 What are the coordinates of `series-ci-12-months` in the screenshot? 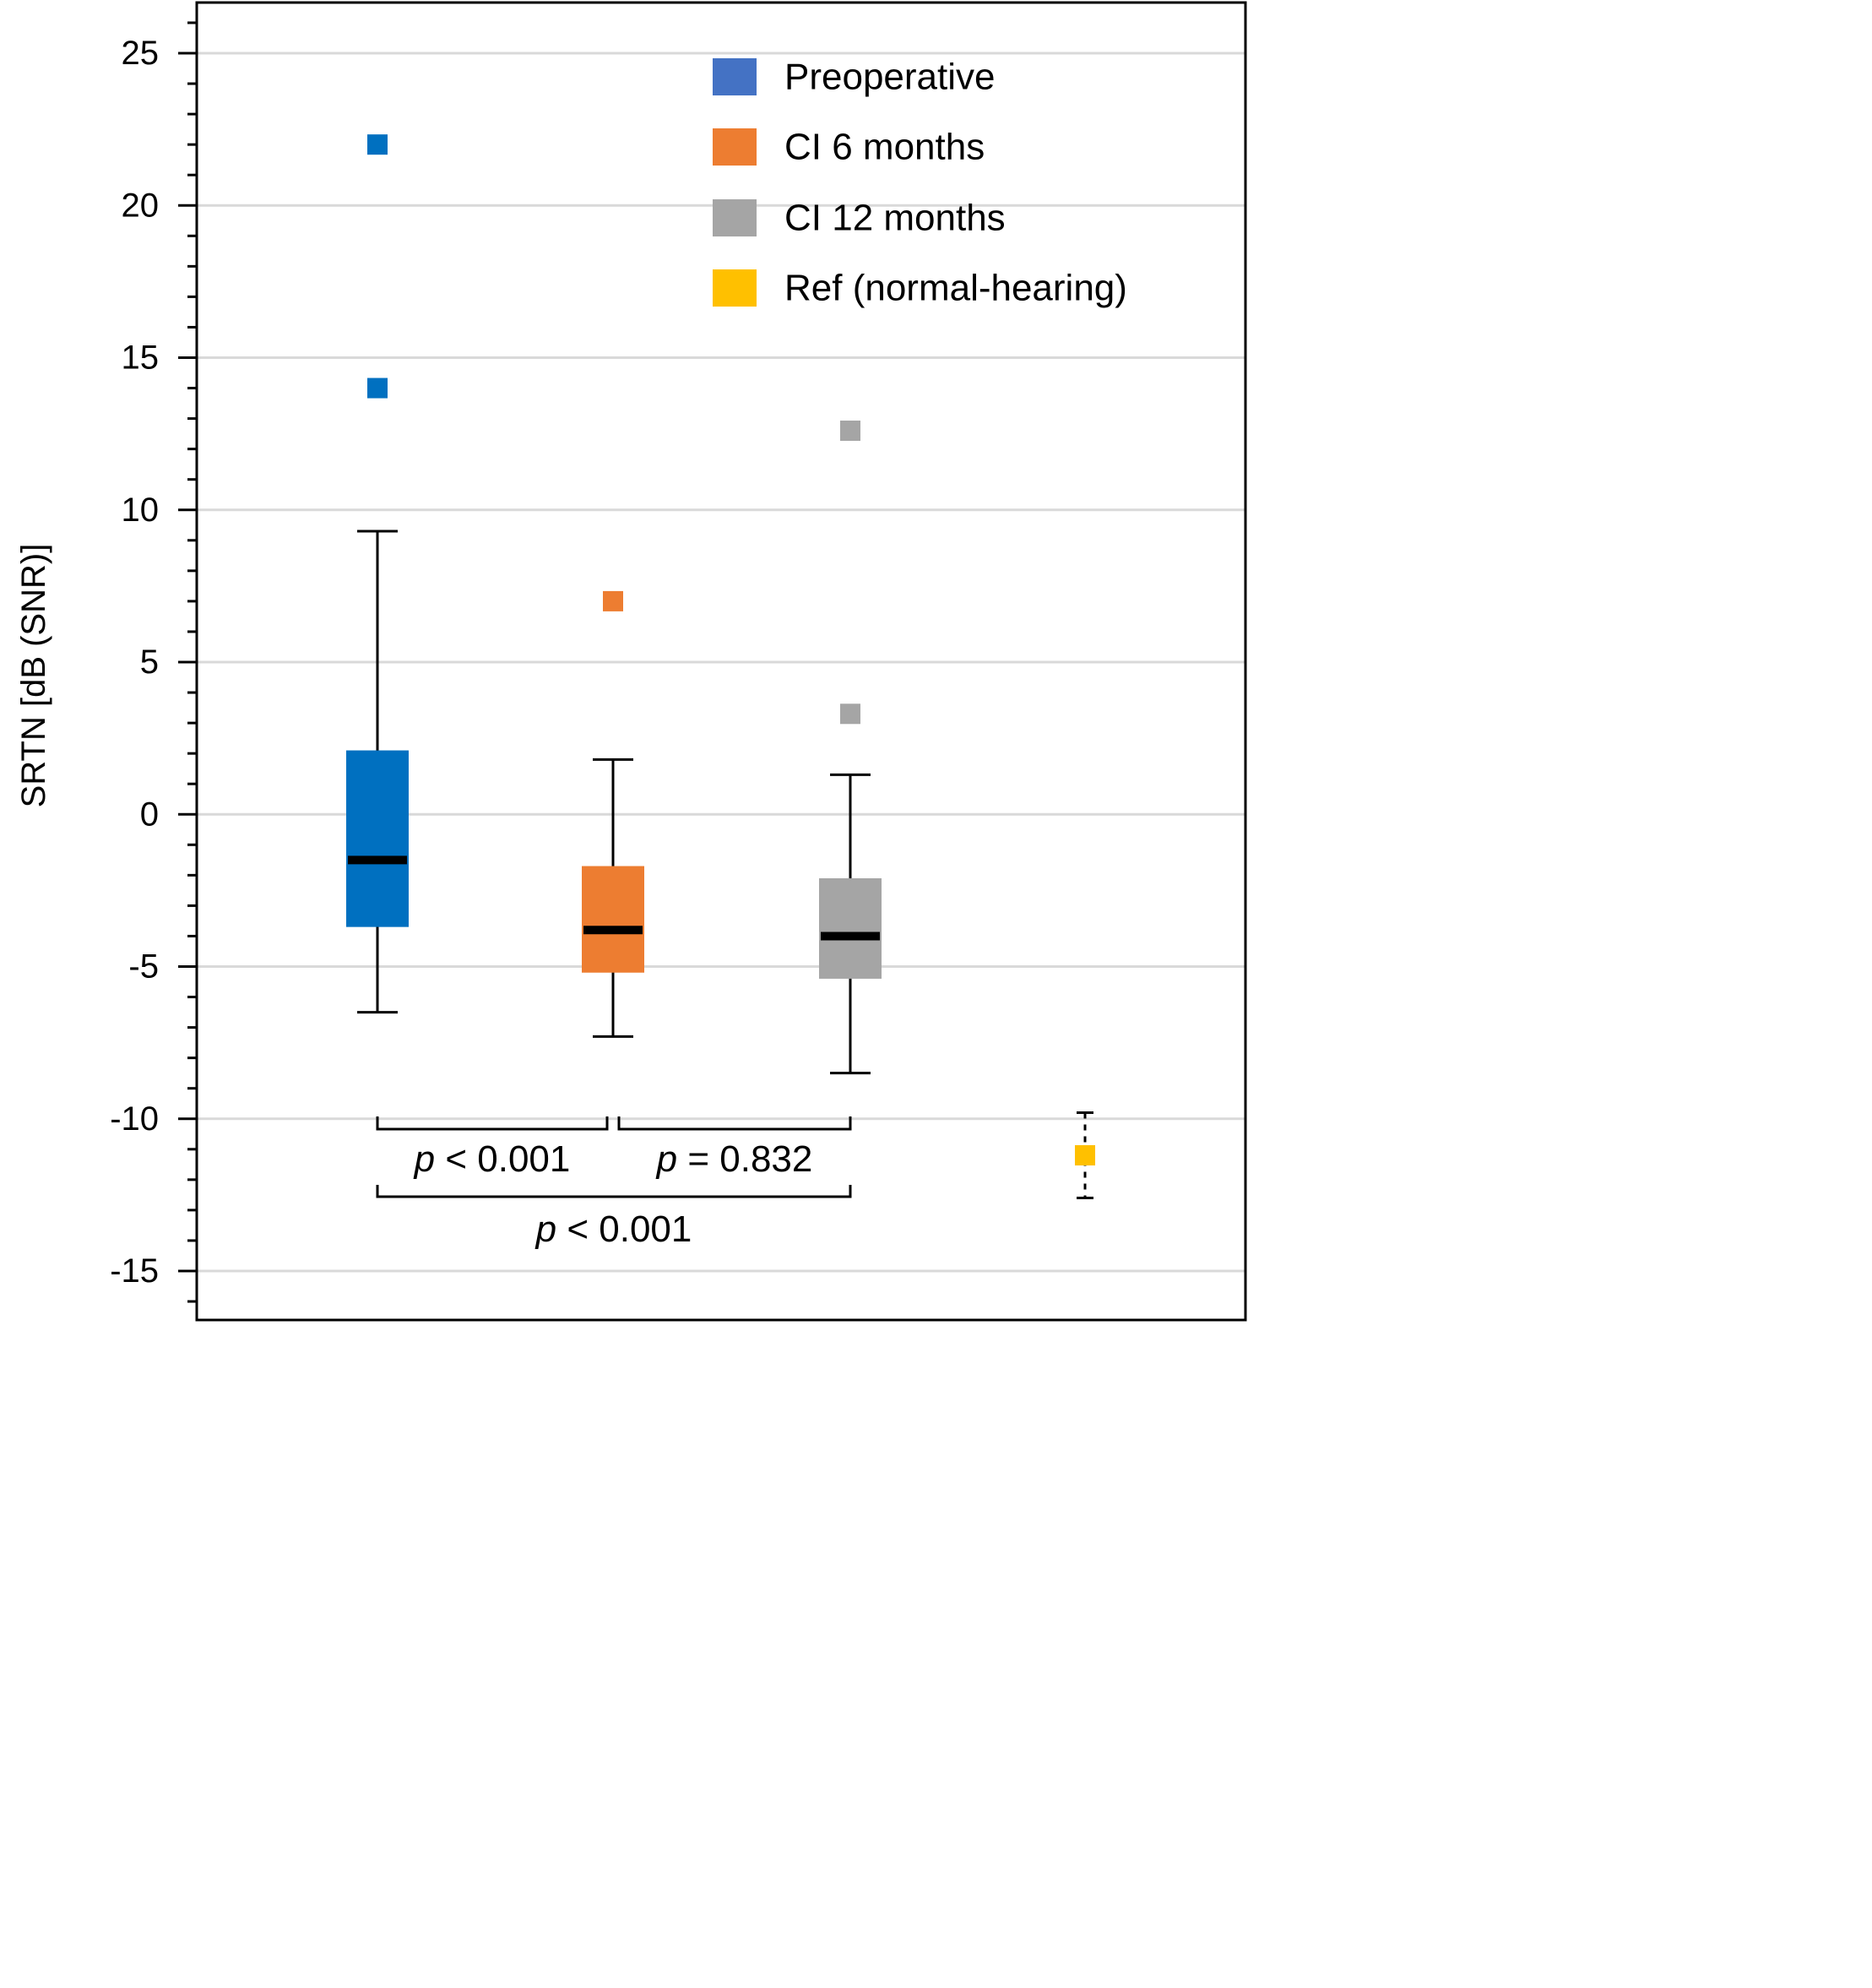 It's located at (850, 748).